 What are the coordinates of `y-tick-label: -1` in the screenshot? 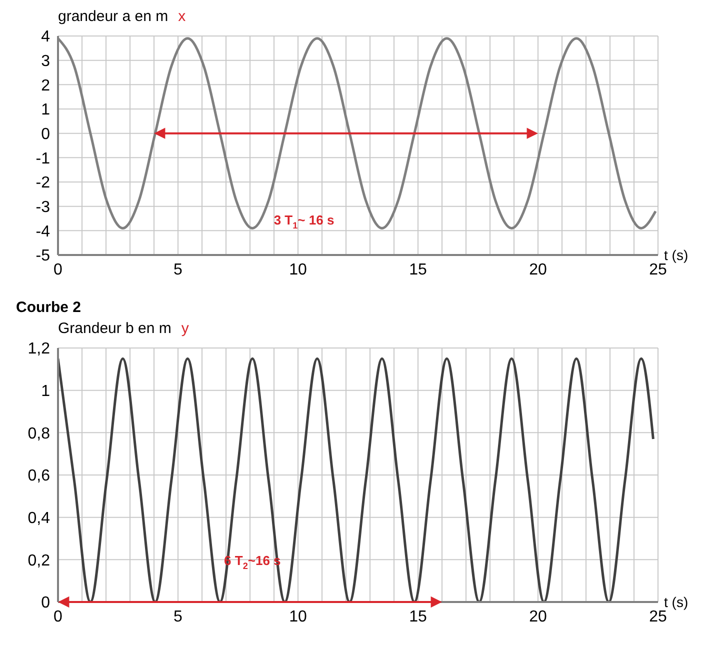 It's located at (43, 159).